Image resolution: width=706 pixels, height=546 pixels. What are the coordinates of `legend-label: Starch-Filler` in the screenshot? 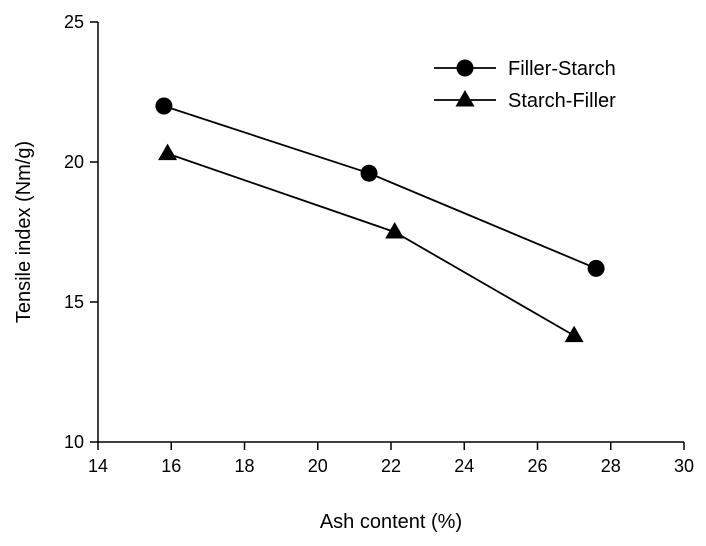 It's located at (562, 101).